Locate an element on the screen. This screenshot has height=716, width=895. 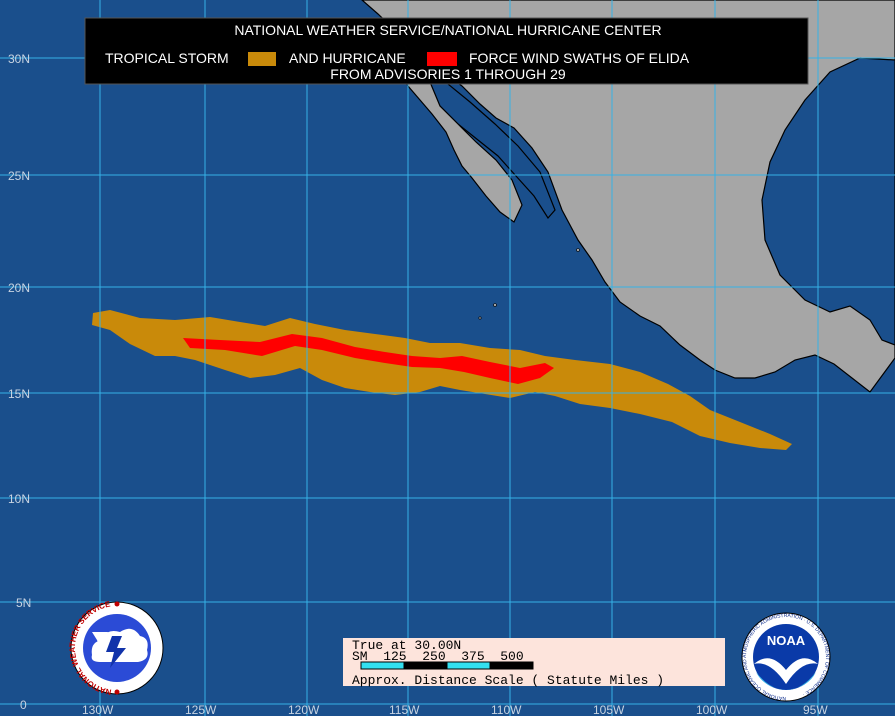
lat-label-5n: 5N is located at coordinates (23, 603).